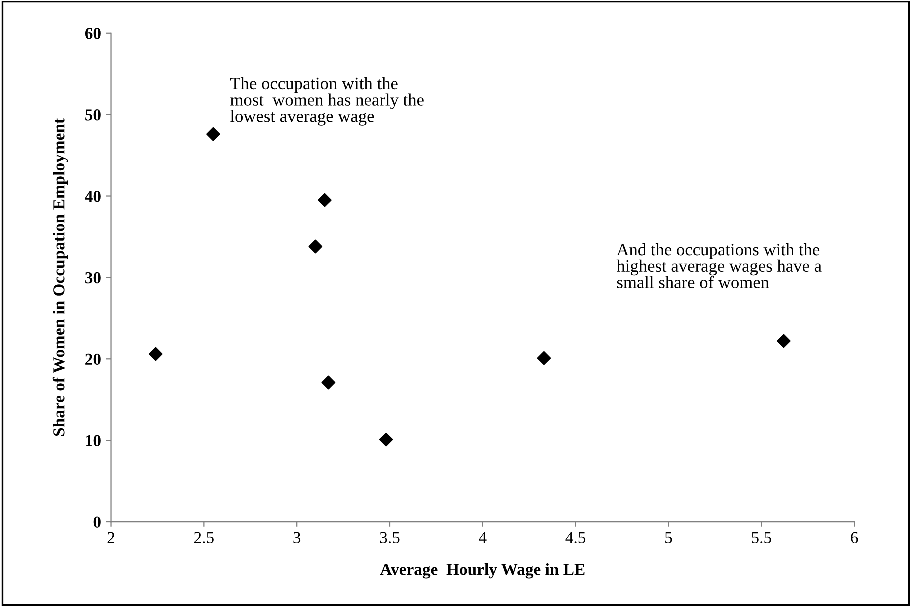 Image resolution: width=912 pixels, height=607 pixels. Describe the element at coordinates (93, 196) in the screenshot. I see `y-tick-label: 40` at that location.